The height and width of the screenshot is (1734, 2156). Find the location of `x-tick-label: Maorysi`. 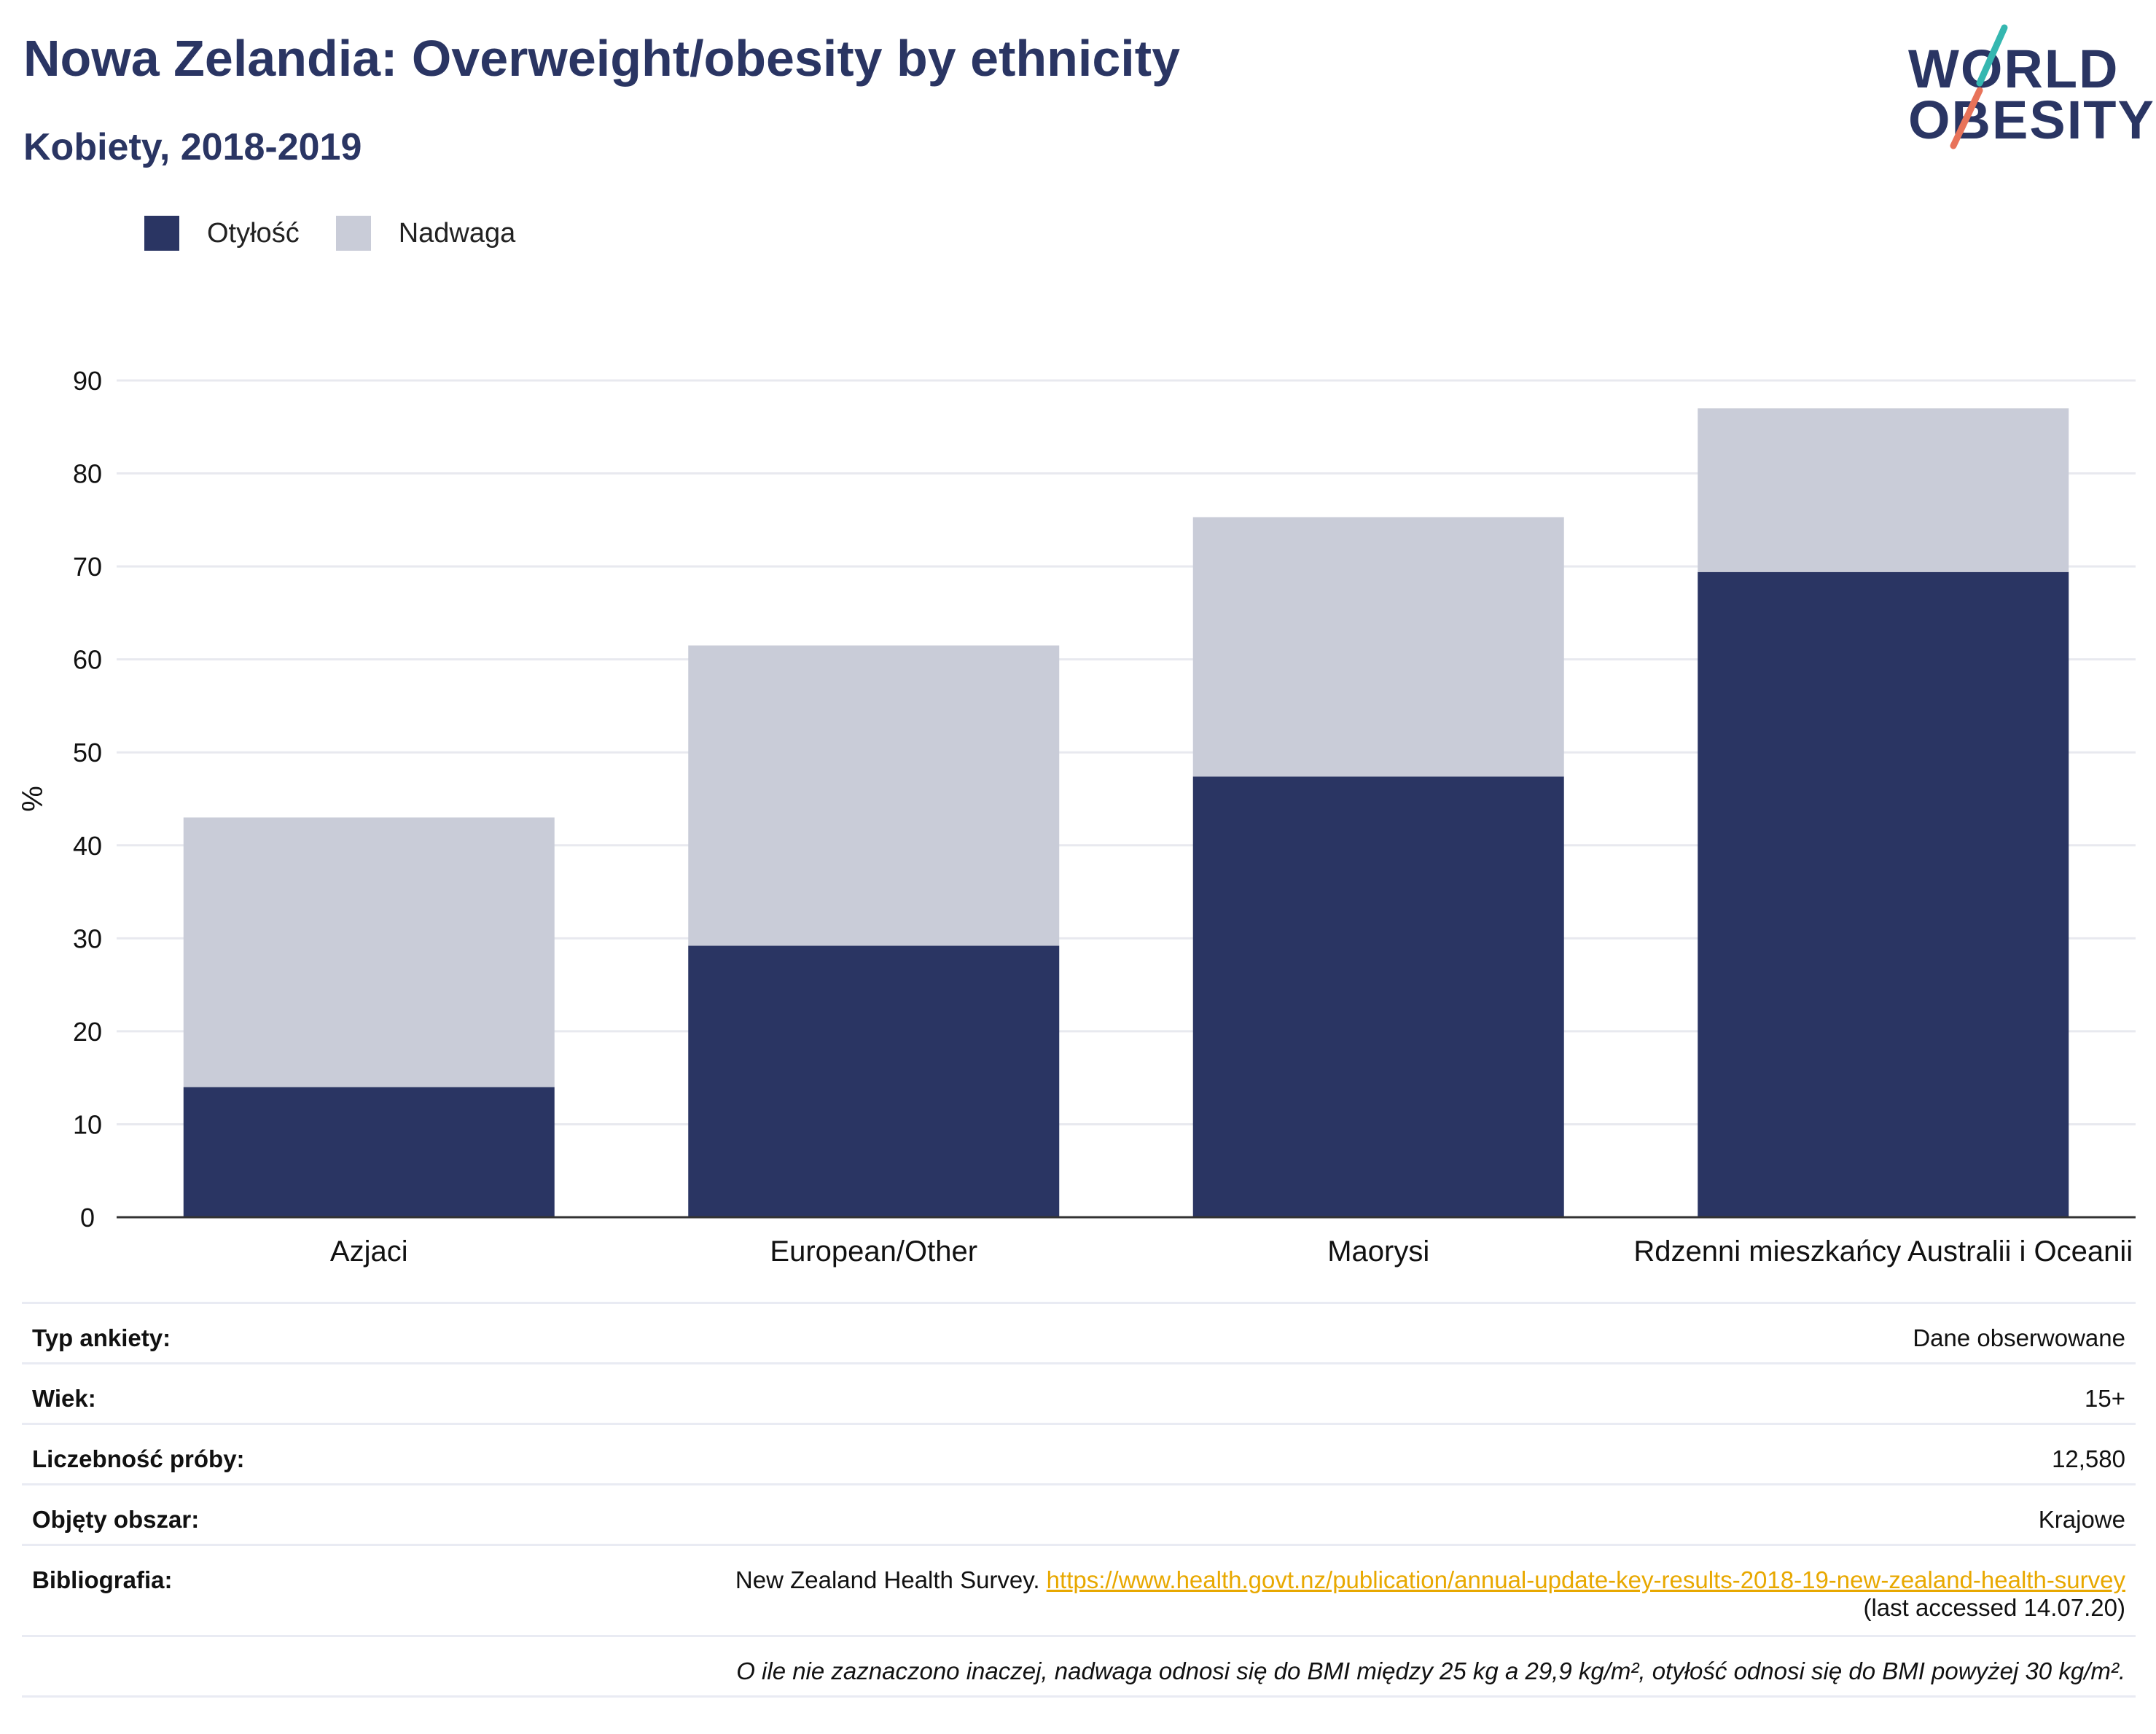

x-tick-label: Maorysi is located at coordinates (1378, 1251).